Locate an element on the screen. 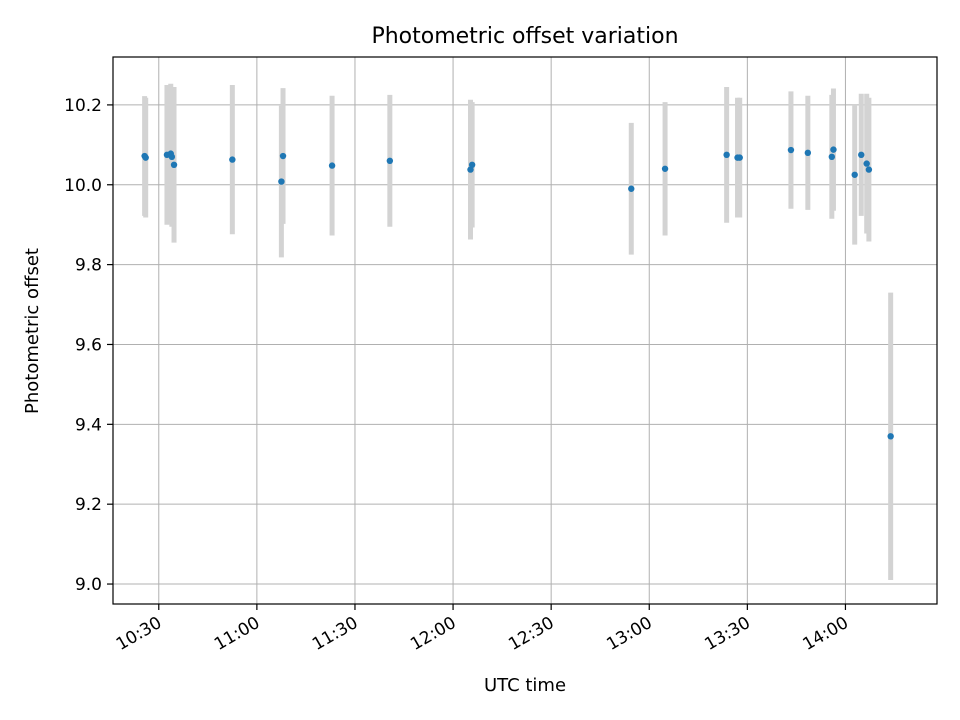 Image resolution: width=960 pixels, height=720 pixels. y-tick-label: 10.0 is located at coordinates (83, 186).